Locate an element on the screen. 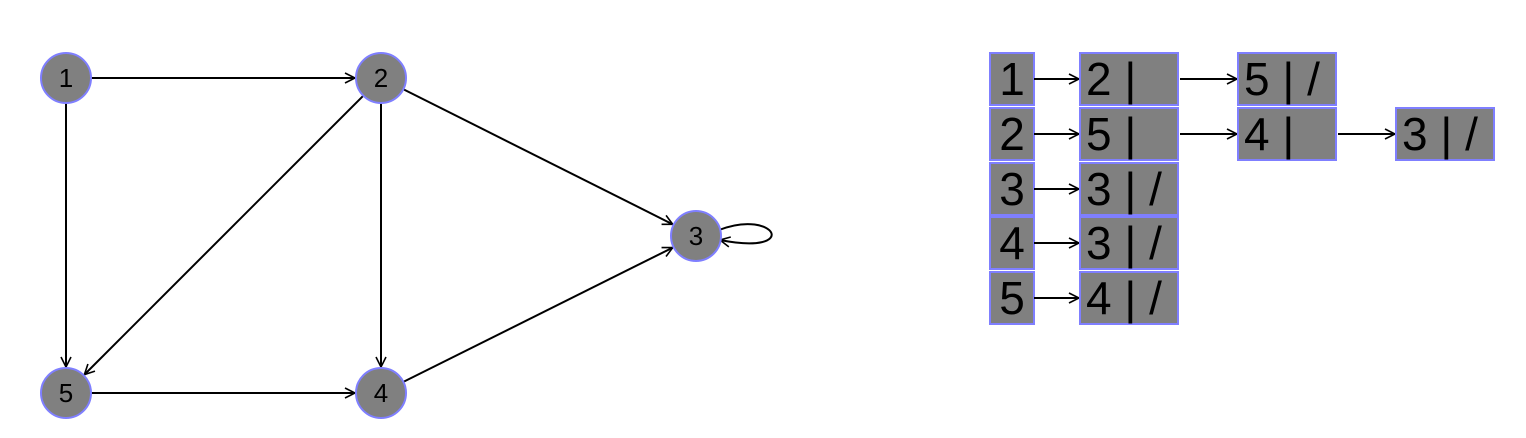 The height and width of the screenshot is (438, 1526). node-label: 2 is located at coordinates (381, 78).